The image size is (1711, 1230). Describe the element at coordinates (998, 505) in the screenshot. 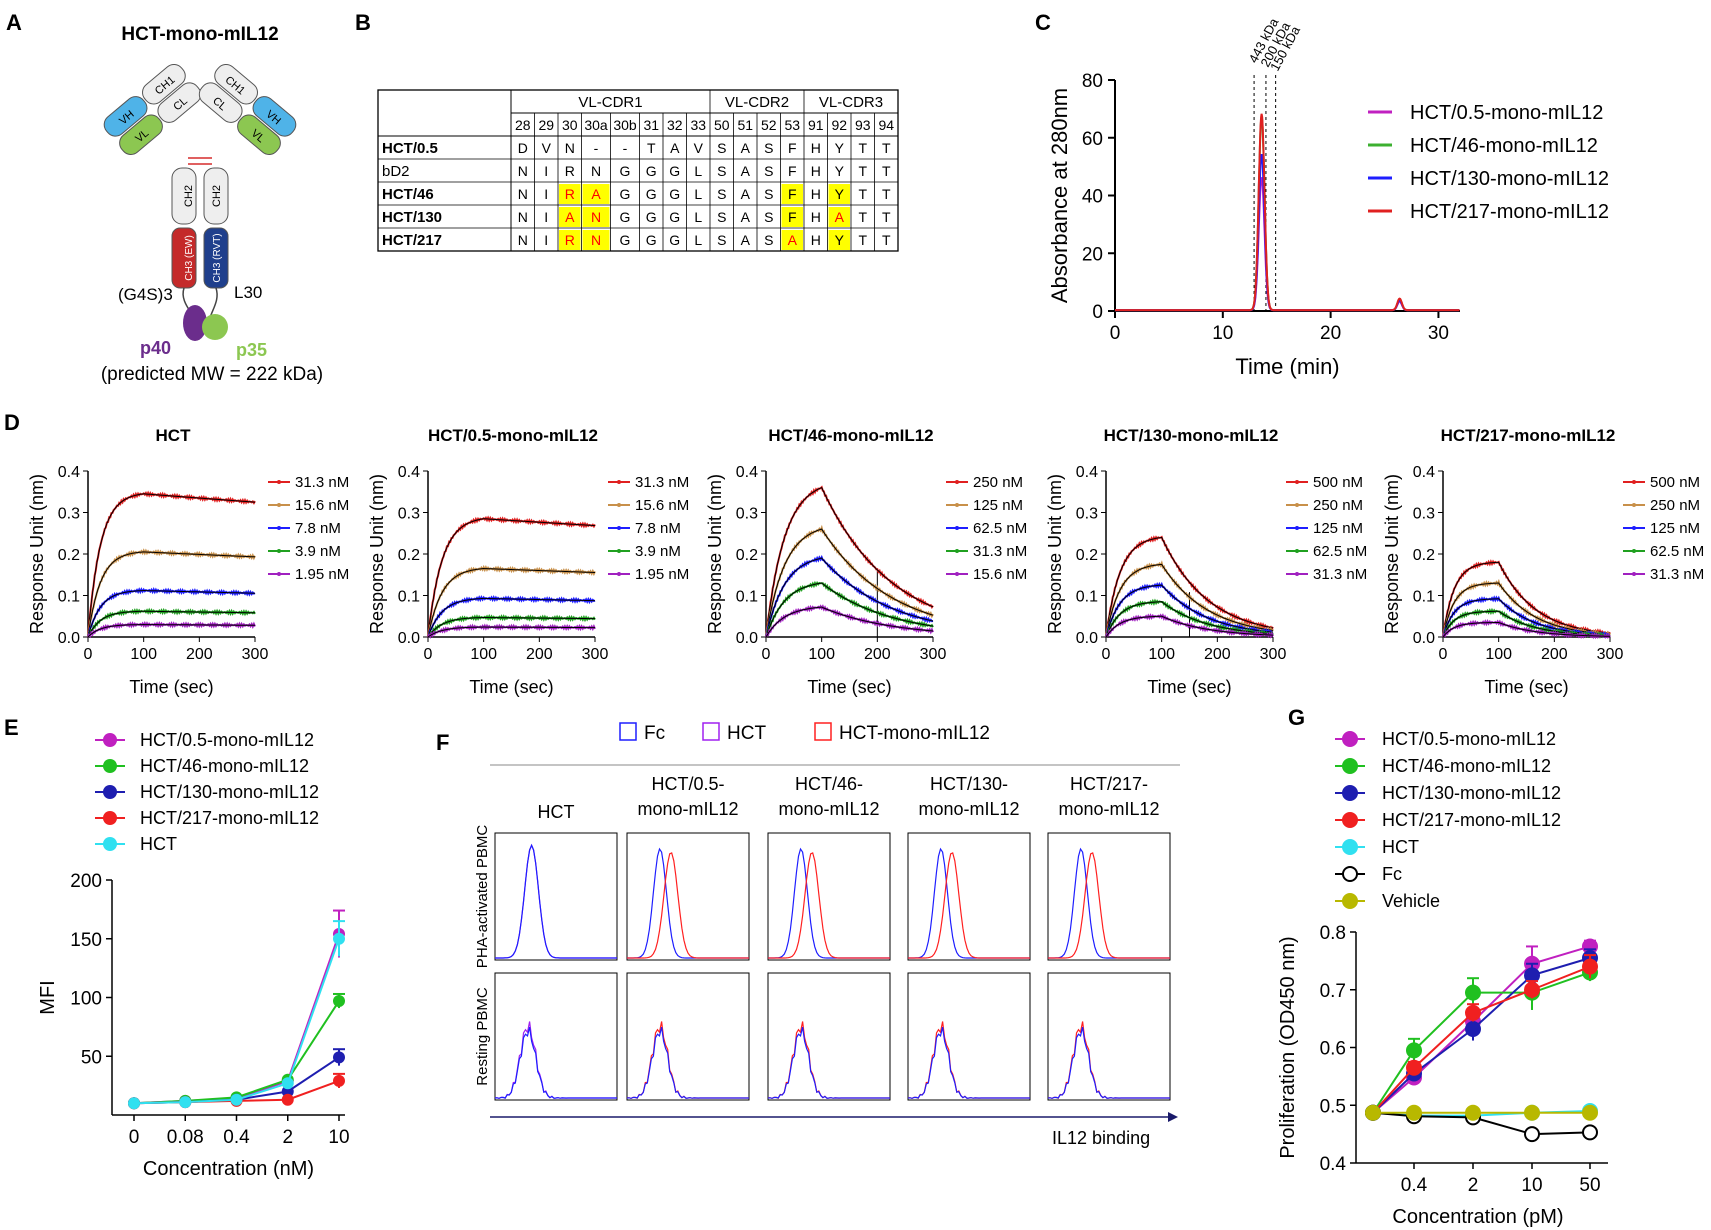

I see `legend-label: 125 nM` at that location.